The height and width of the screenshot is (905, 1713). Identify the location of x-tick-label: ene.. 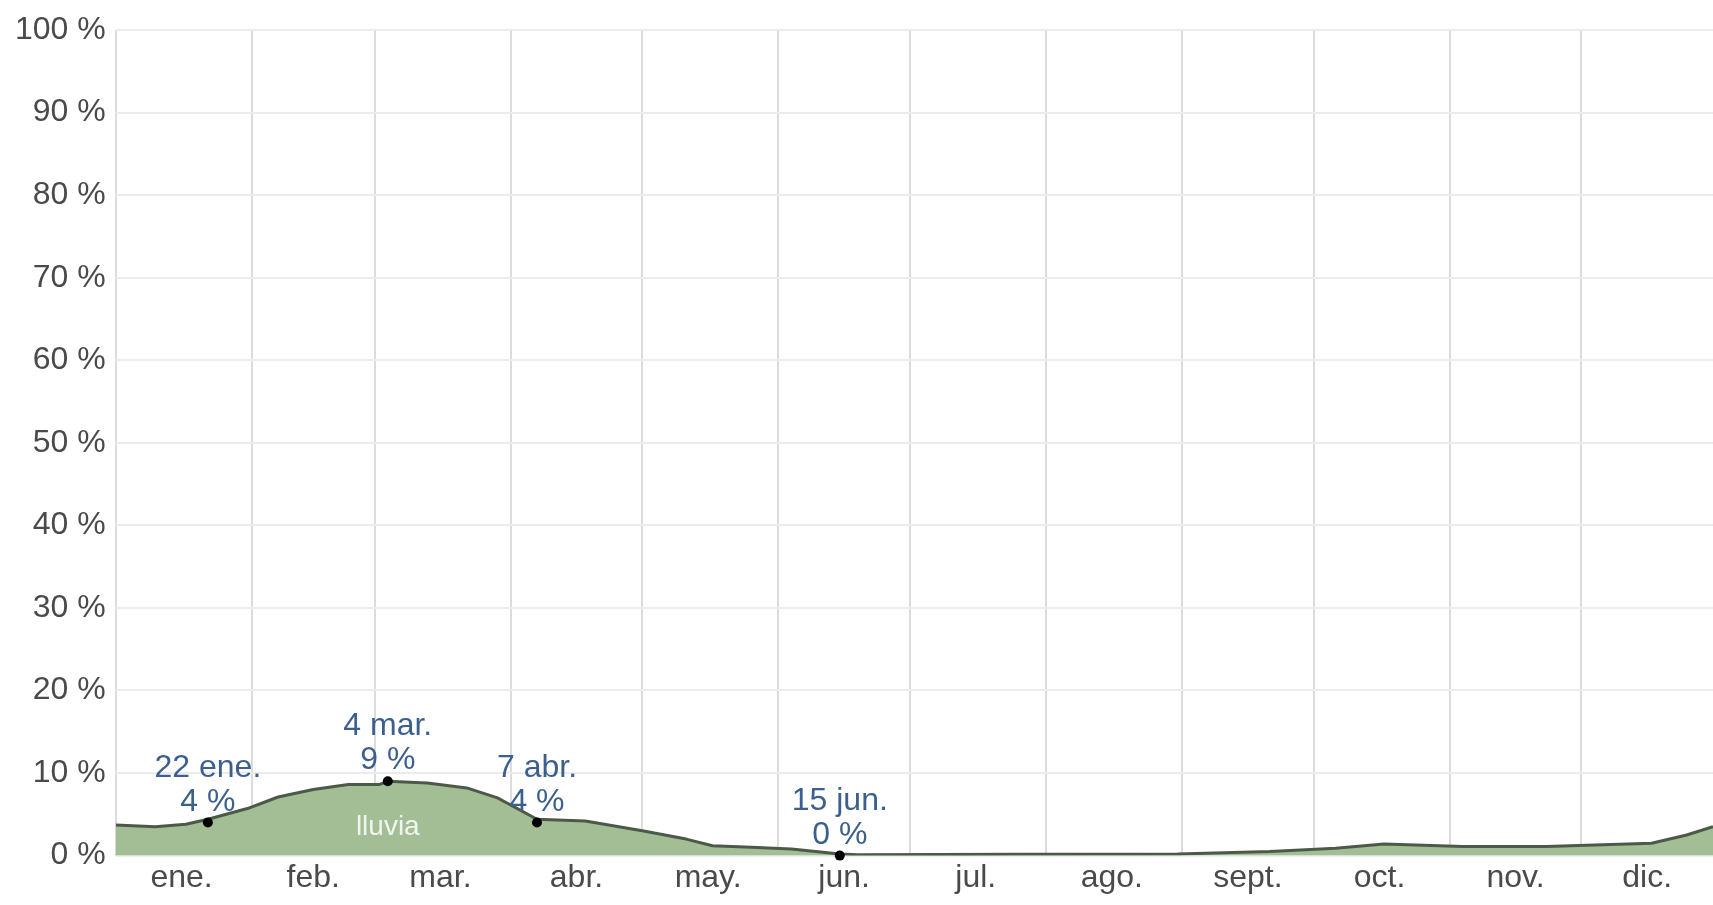
(181, 875).